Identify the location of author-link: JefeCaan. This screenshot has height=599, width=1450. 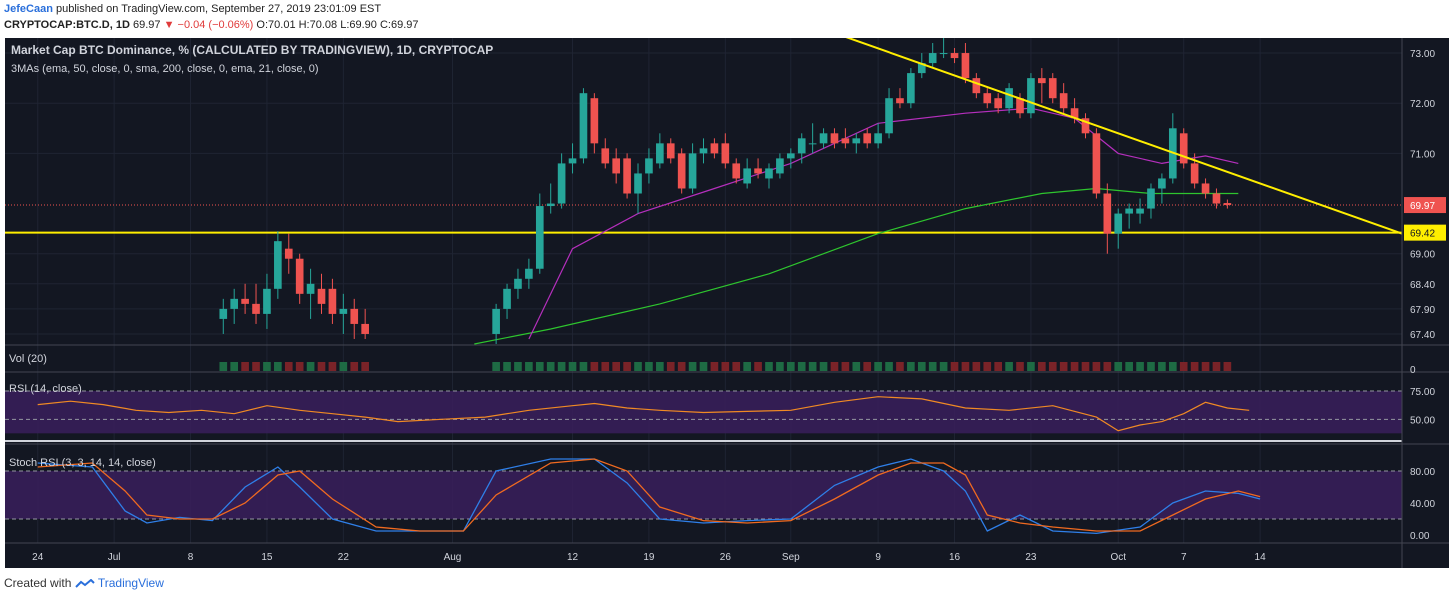
(28, 9).